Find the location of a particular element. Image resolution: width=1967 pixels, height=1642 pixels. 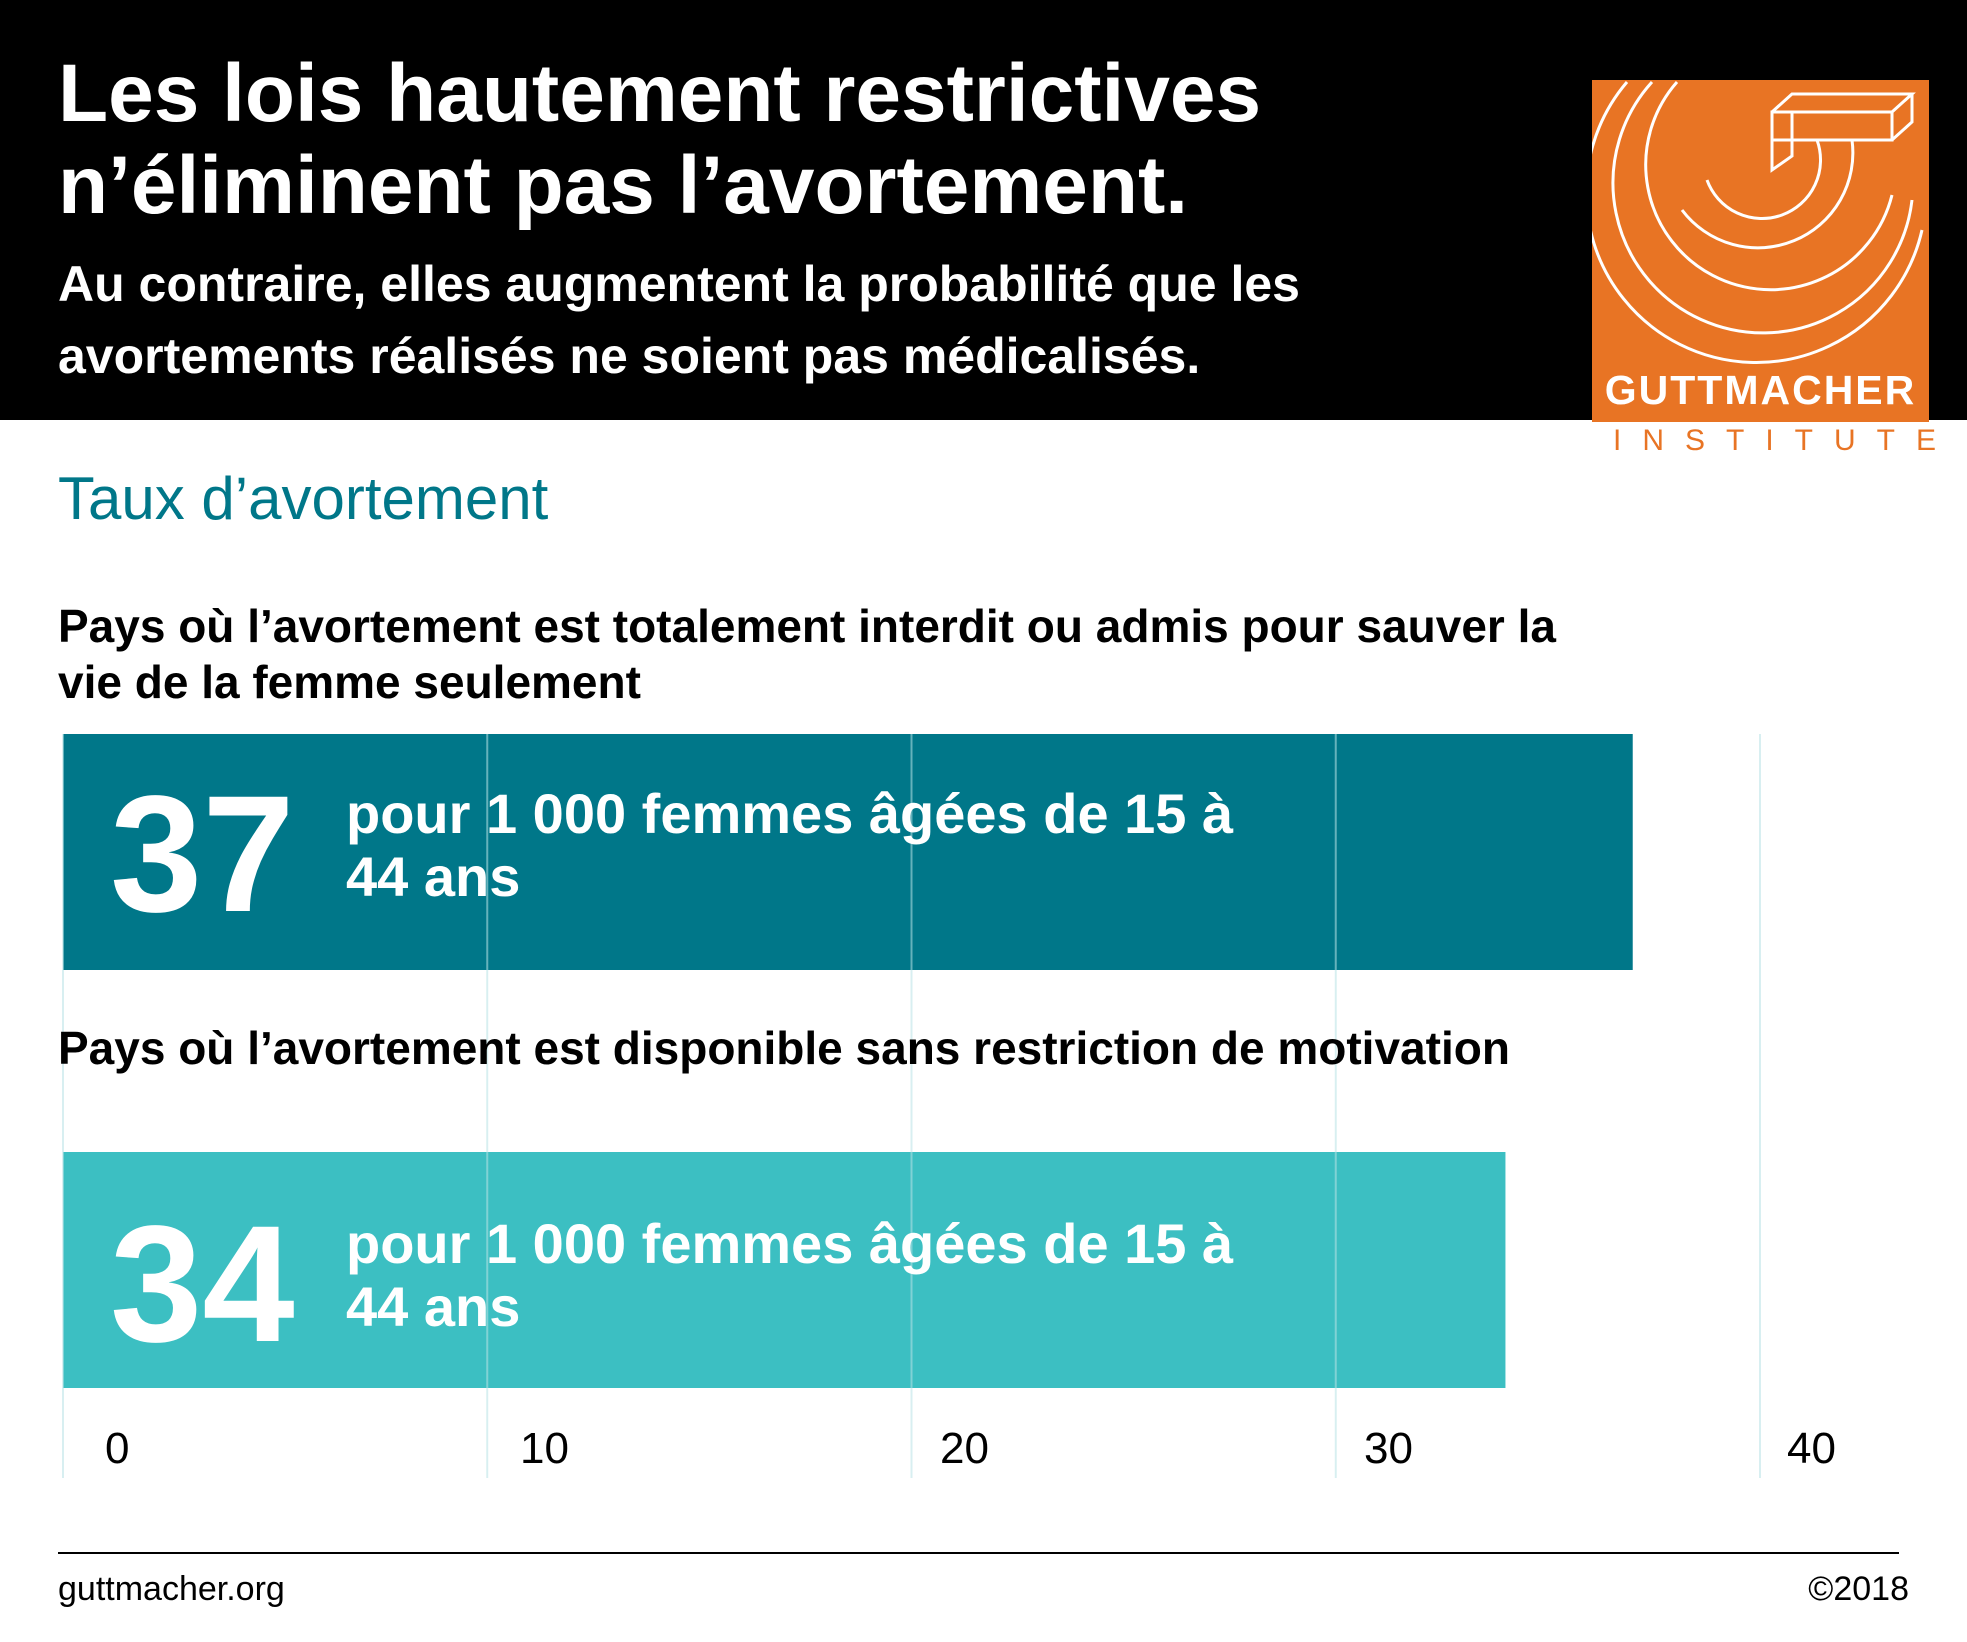

footer-divider is located at coordinates (978, 1553).